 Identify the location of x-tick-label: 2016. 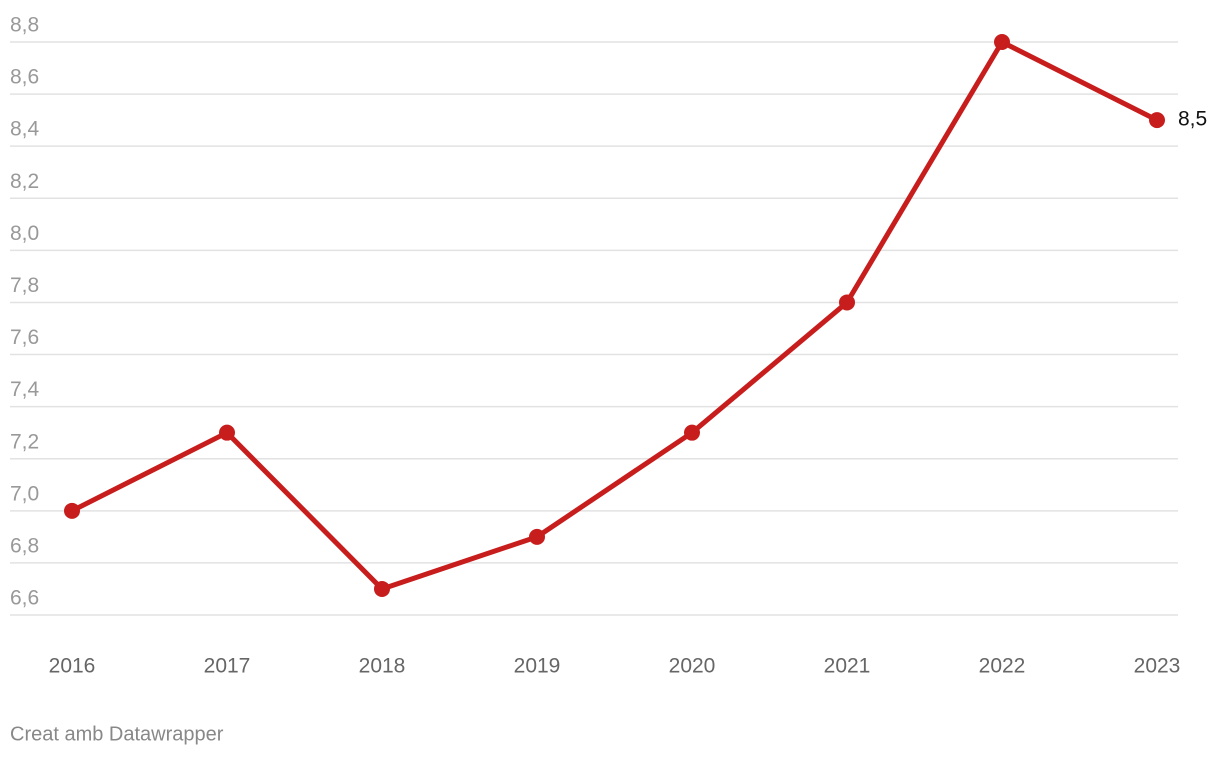
(72, 666).